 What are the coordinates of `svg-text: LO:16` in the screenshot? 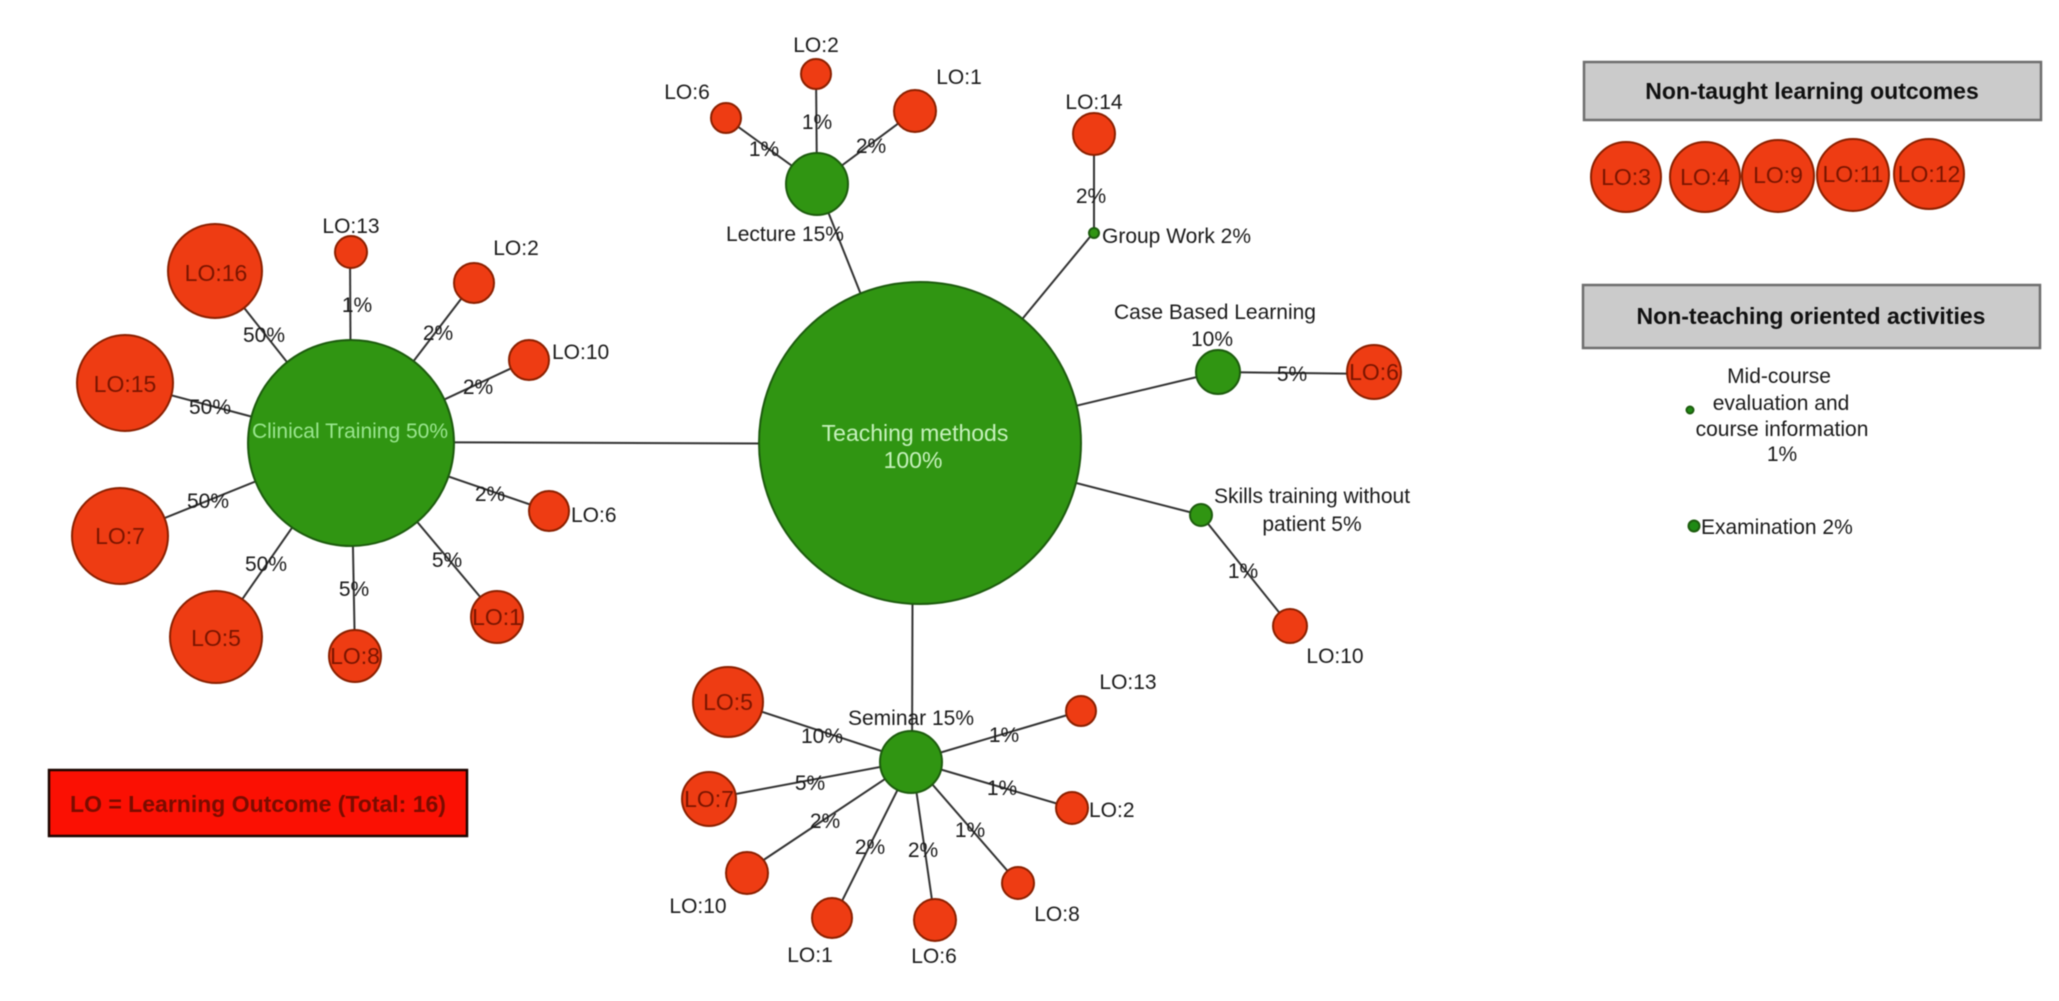 It's located at (216, 273).